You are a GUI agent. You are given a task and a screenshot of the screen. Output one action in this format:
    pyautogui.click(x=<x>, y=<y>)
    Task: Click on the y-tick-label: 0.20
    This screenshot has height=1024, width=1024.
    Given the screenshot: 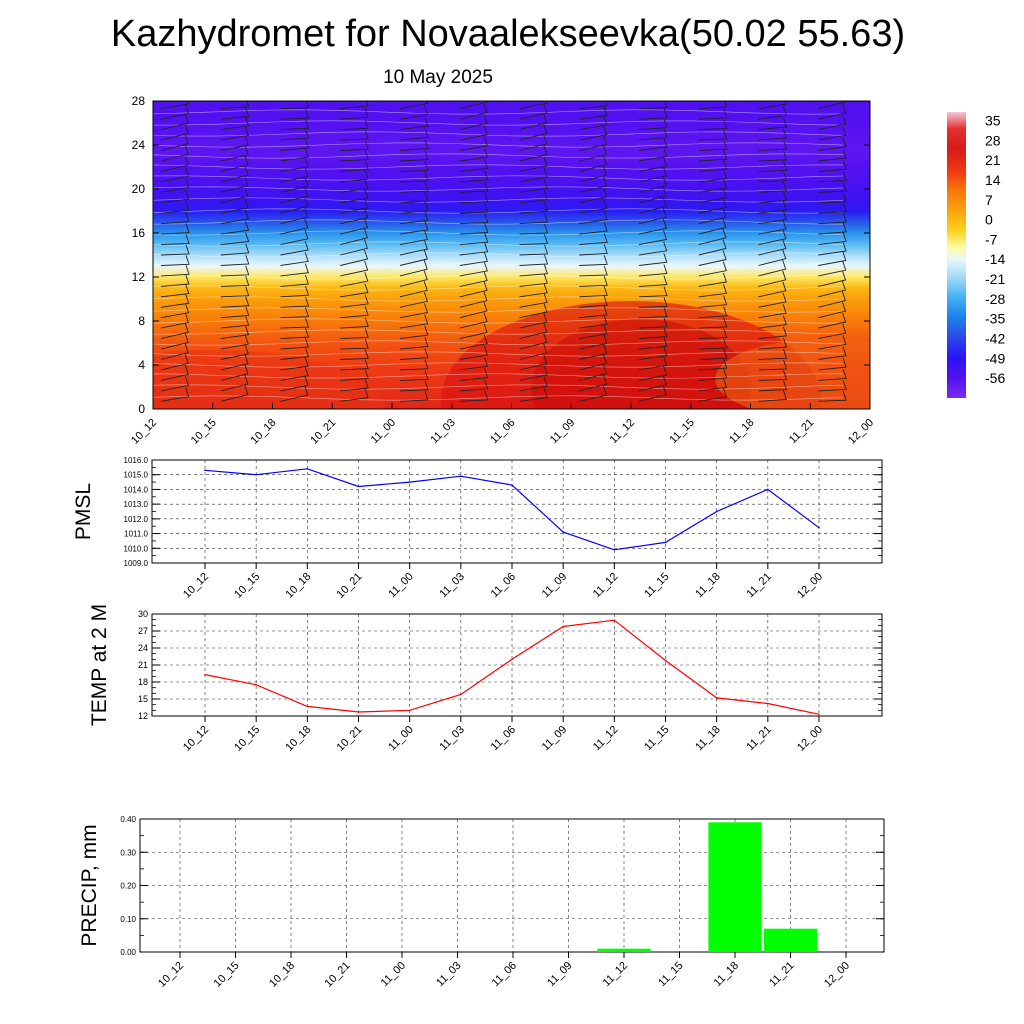 What is the action you would take?
    pyautogui.click(x=128, y=886)
    